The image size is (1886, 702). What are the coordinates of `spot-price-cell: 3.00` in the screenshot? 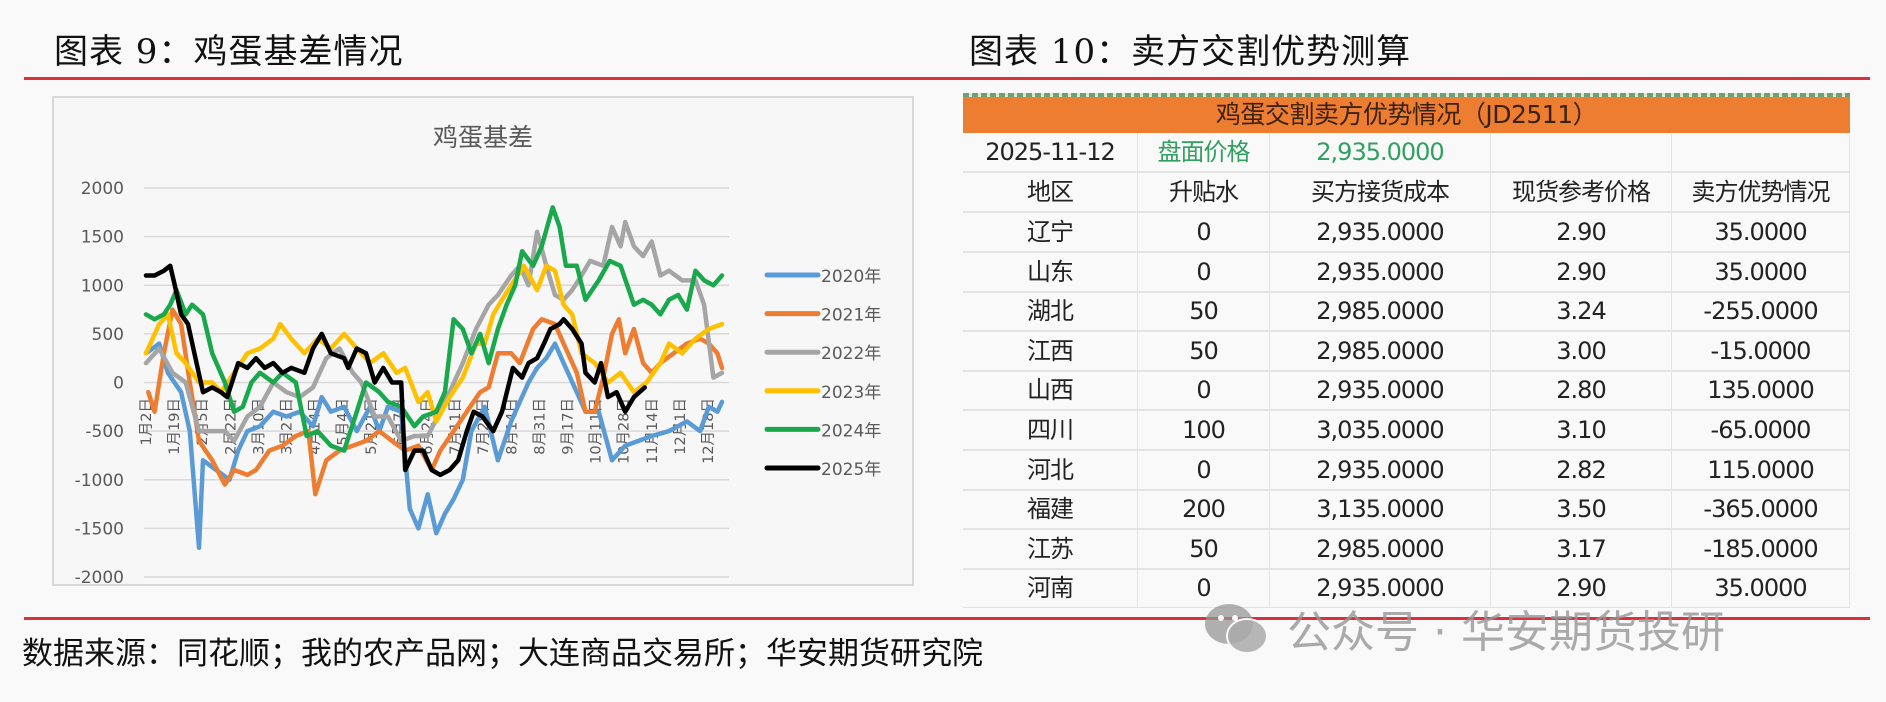 It's located at (1581, 350).